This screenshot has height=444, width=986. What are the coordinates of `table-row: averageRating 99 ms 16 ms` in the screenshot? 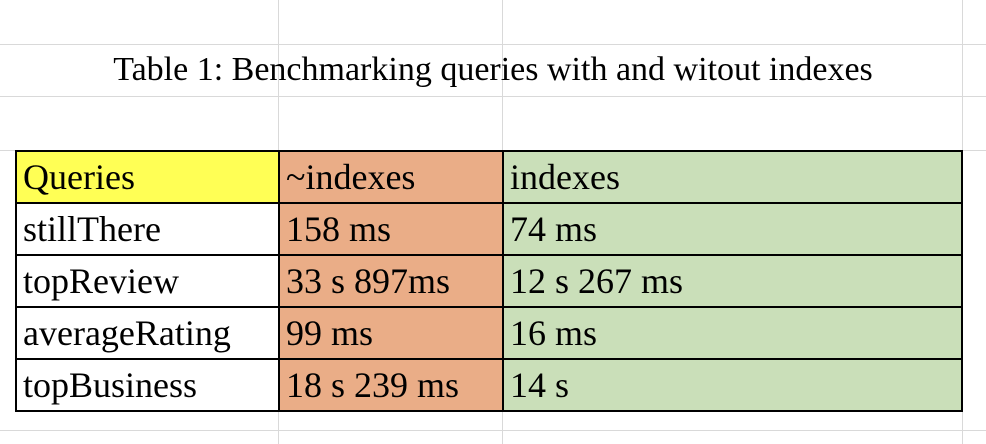 It's located at (489, 333).